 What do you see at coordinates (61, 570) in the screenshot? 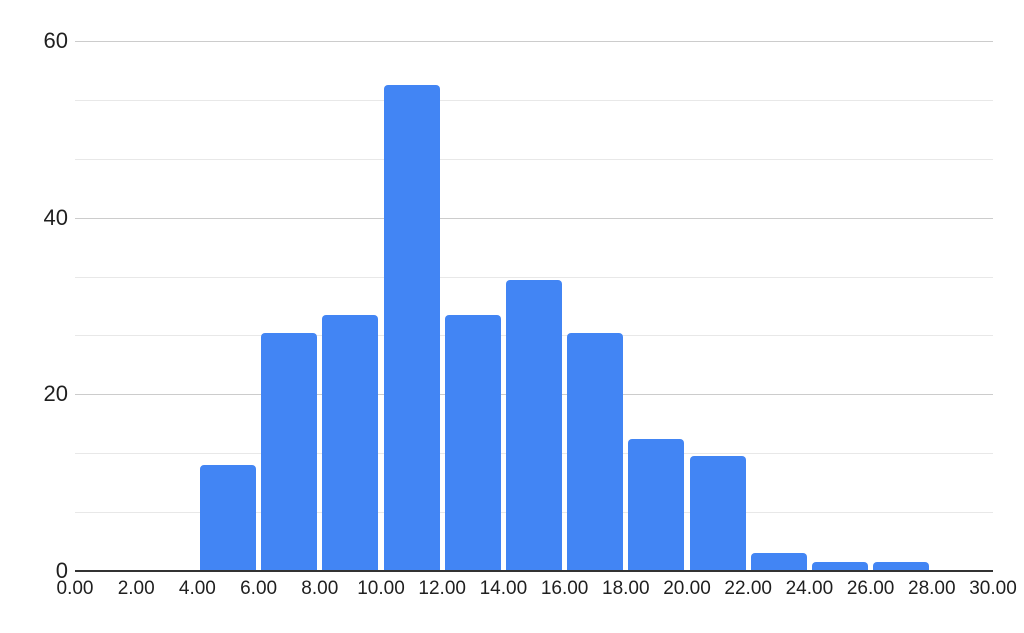
I see `y-axis-tick-label: 0` at bounding box center [61, 570].